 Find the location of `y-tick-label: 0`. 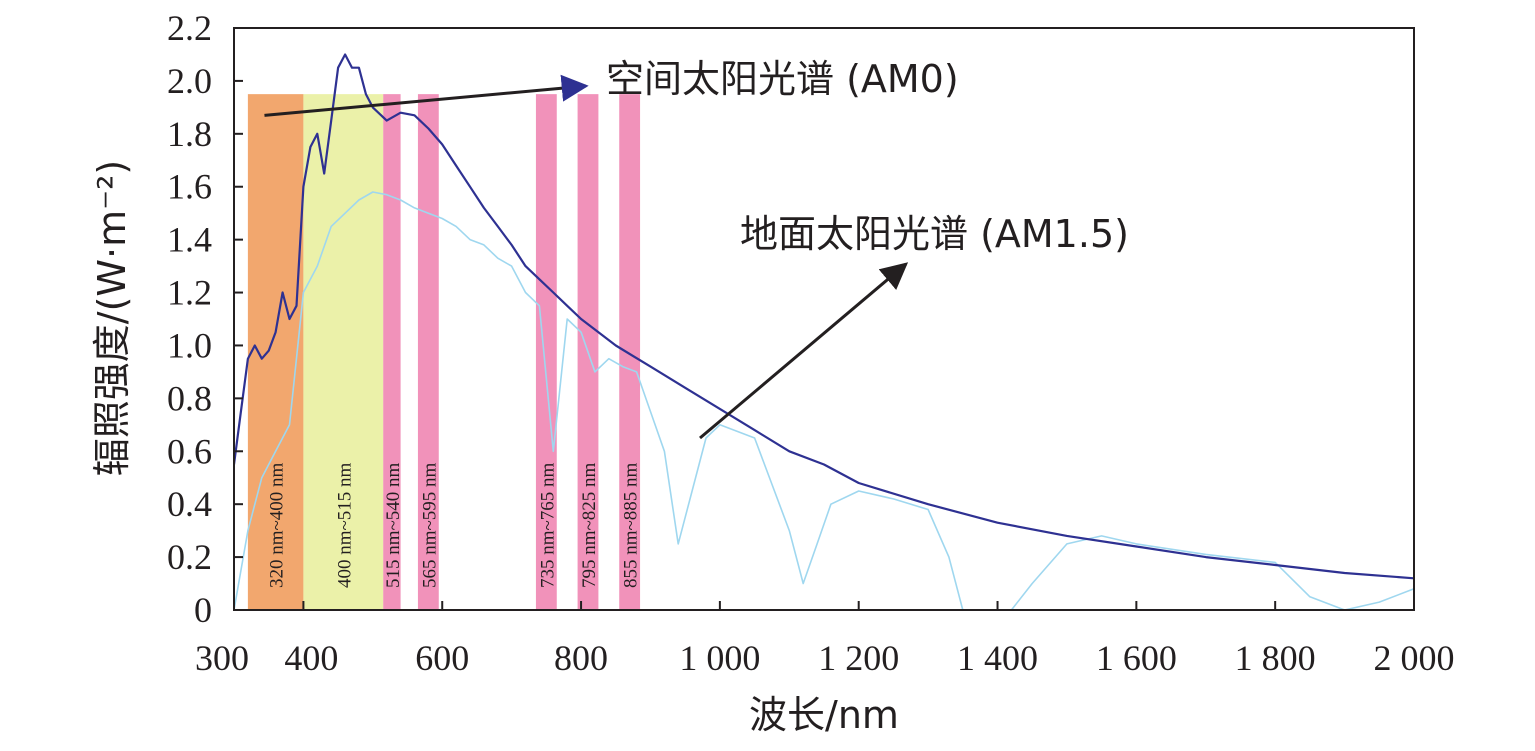

y-tick-label: 0 is located at coordinates (203, 610).